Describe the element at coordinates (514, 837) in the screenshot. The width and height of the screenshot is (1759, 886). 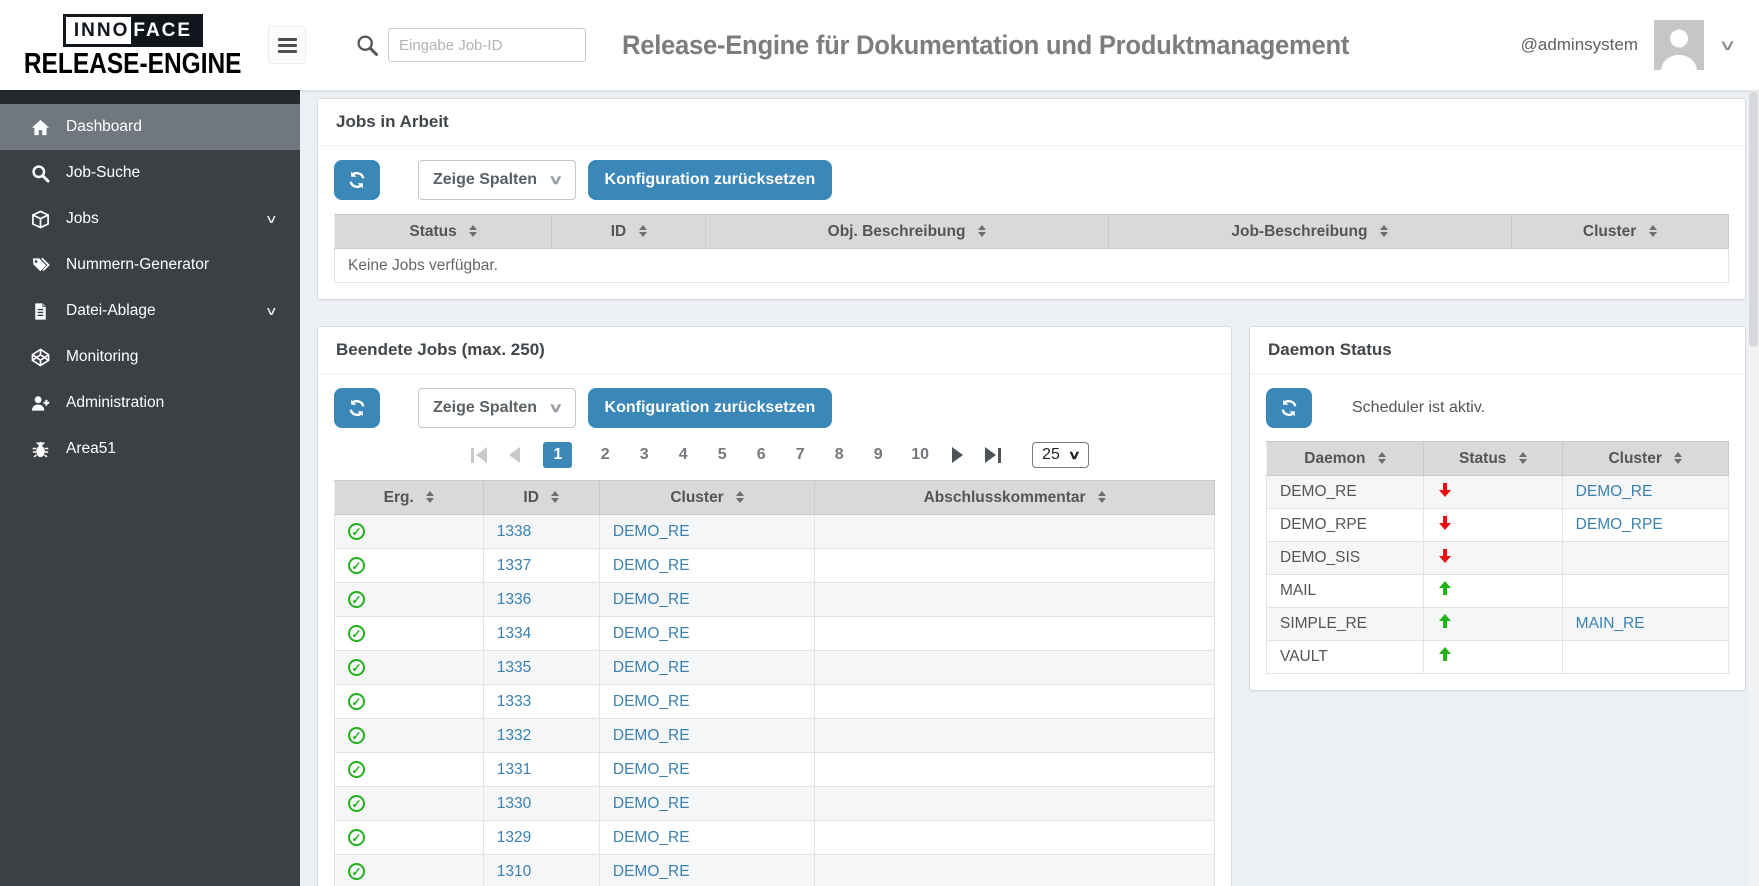
I see `job-id-link: 1329` at that location.